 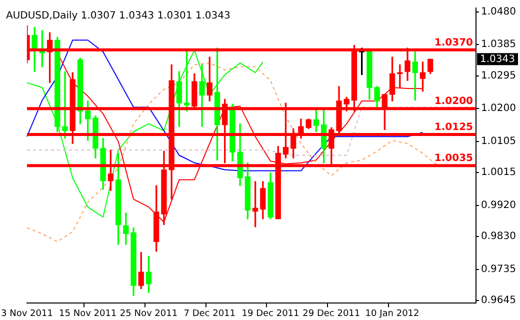 I want to click on x-tick-label: 15 Nov 2011, so click(x=88, y=313).